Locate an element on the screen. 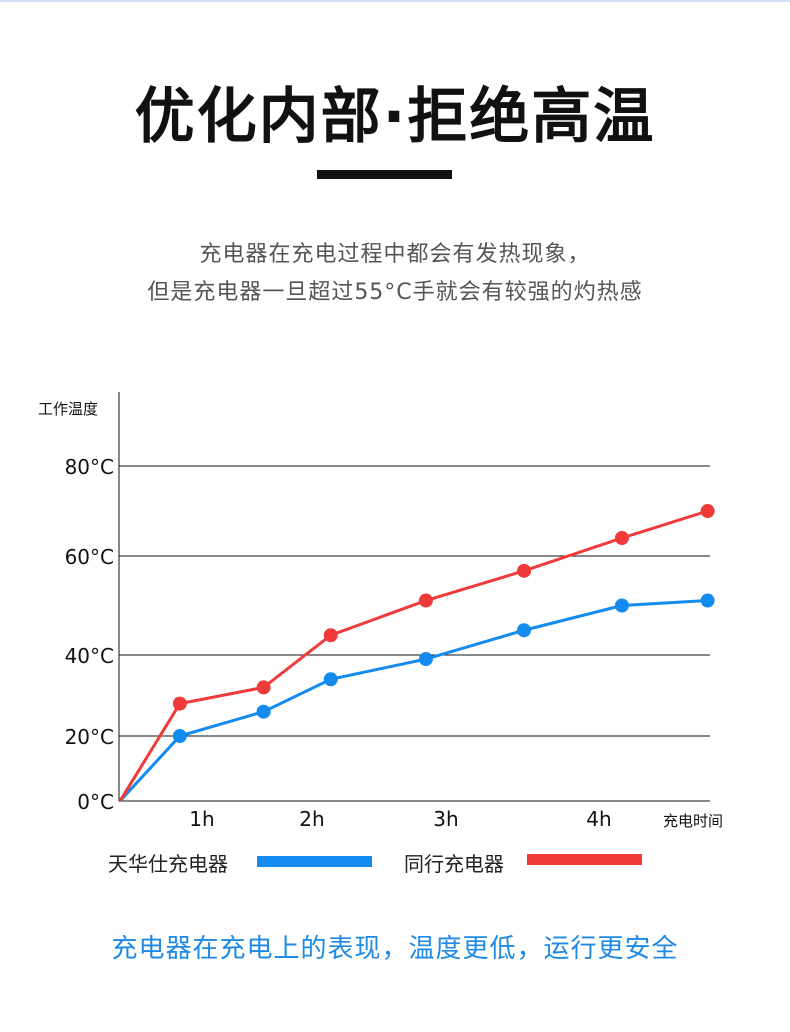 The width and height of the screenshot is (790, 1032). legend-swatch-competitor is located at coordinates (584, 859).